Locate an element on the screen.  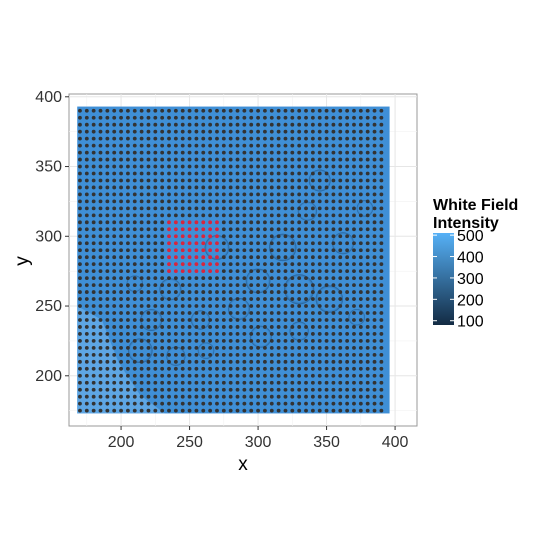
cell-outline is located at coordinates (260, 336).